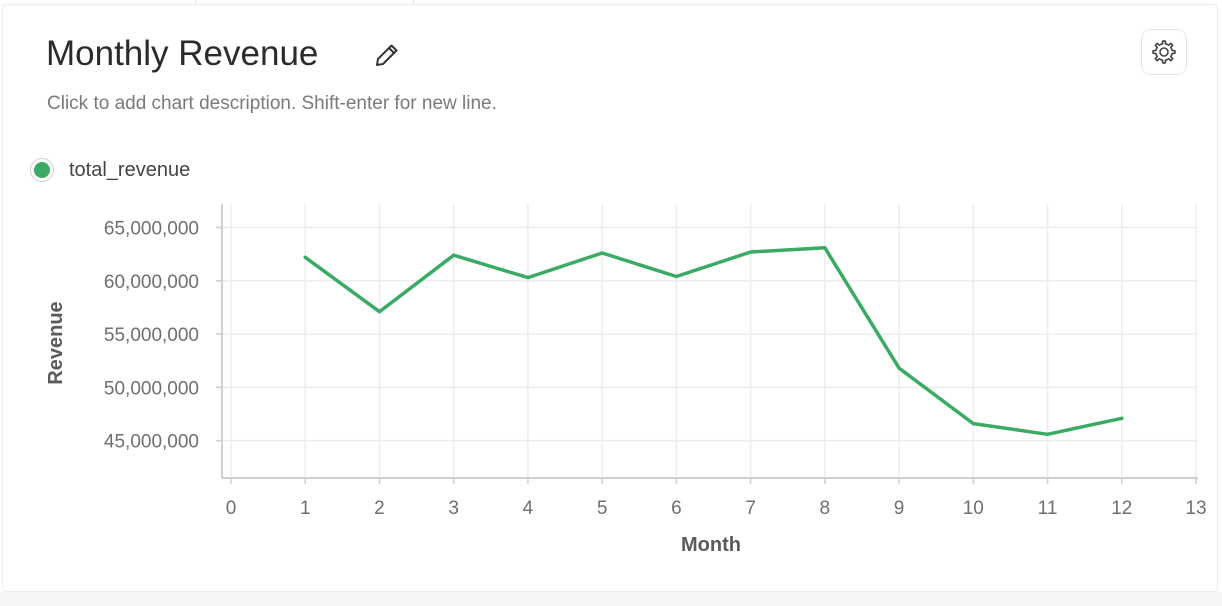 The height and width of the screenshot is (606, 1222). Describe the element at coordinates (305, 508) in the screenshot. I see `x-tick-label: 1` at that location.